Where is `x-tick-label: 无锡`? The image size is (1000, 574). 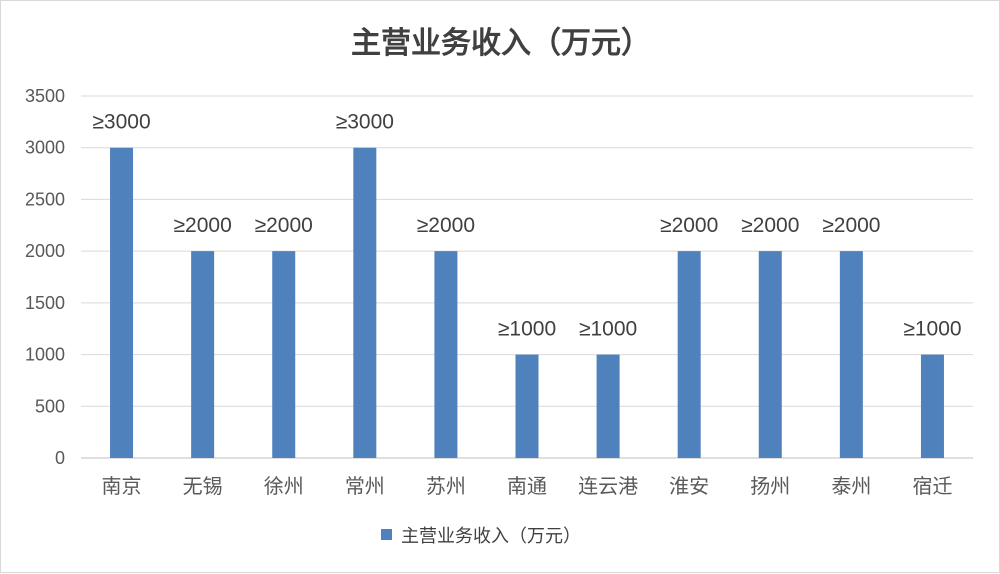 x-tick-label: 无锡 is located at coordinates (203, 486).